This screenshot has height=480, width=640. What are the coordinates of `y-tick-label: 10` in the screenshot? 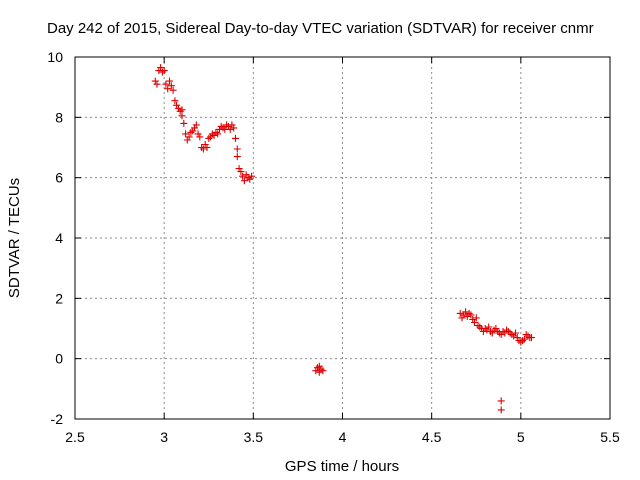 It's located at (55, 57).